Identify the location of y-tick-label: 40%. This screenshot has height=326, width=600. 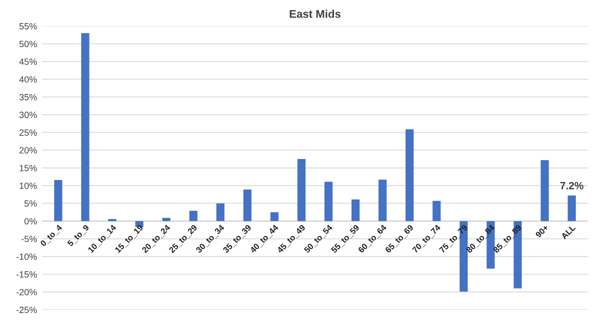
(28, 79).